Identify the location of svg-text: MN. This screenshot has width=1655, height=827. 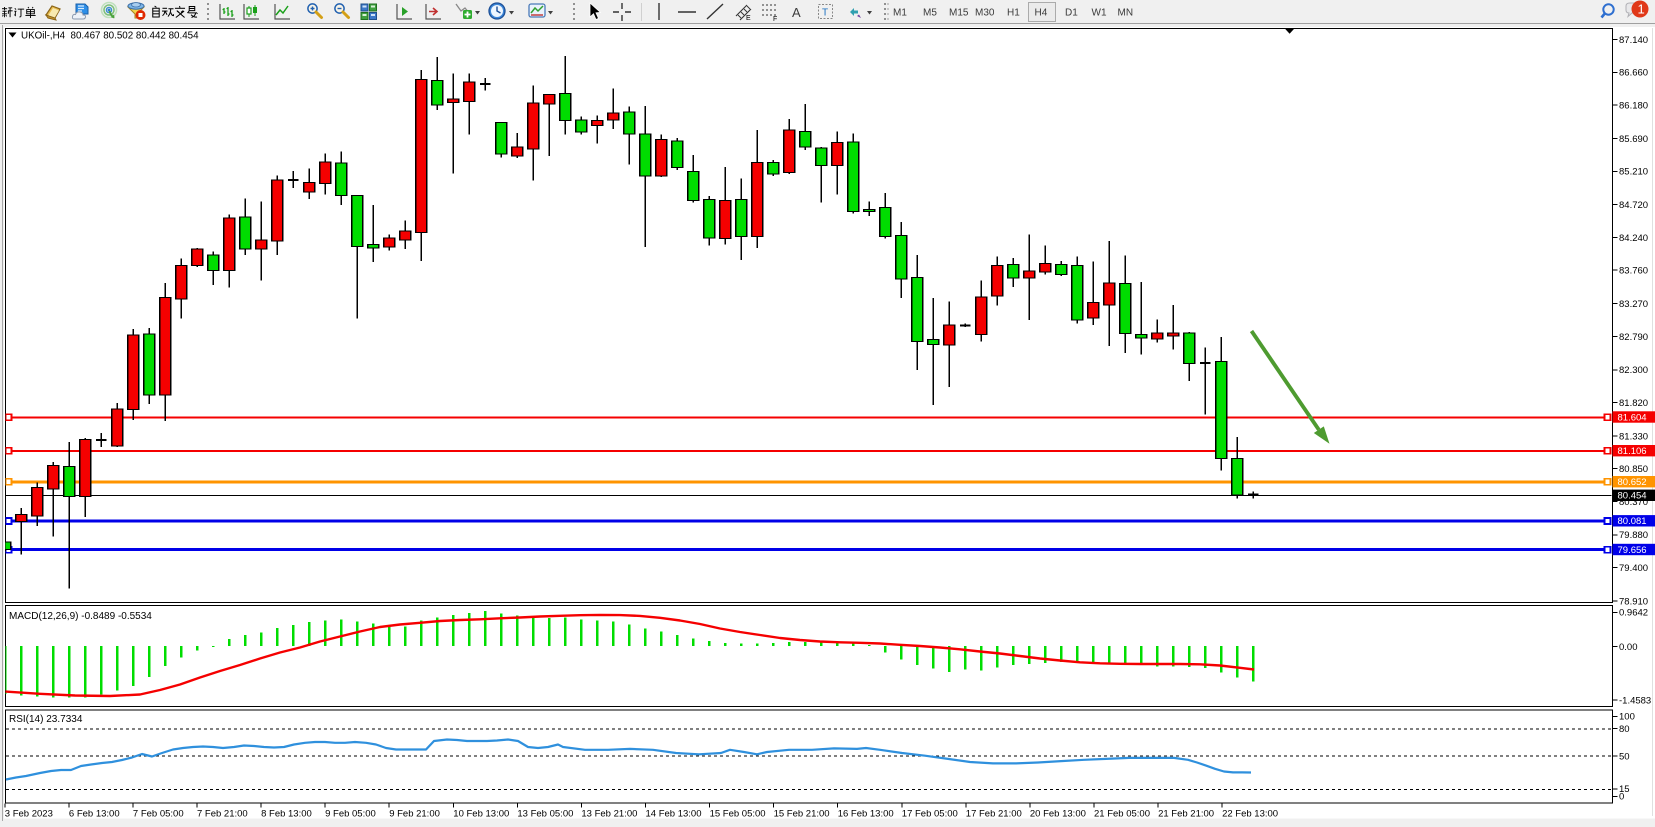
(1126, 13).